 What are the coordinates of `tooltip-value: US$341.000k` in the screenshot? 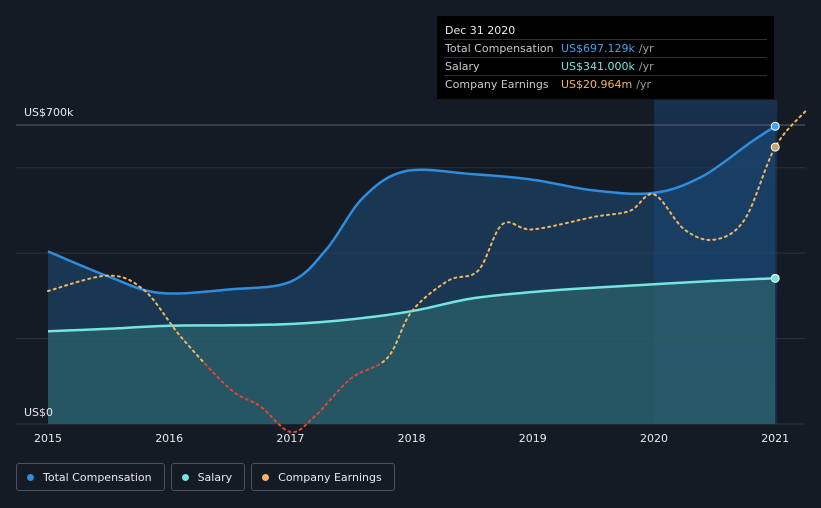 It's located at (598, 66).